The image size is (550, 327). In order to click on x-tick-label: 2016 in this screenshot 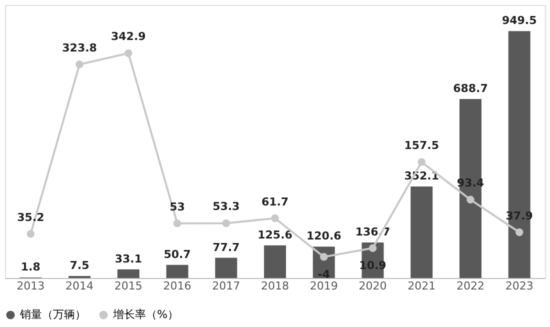, I will do `click(177, 286)`.